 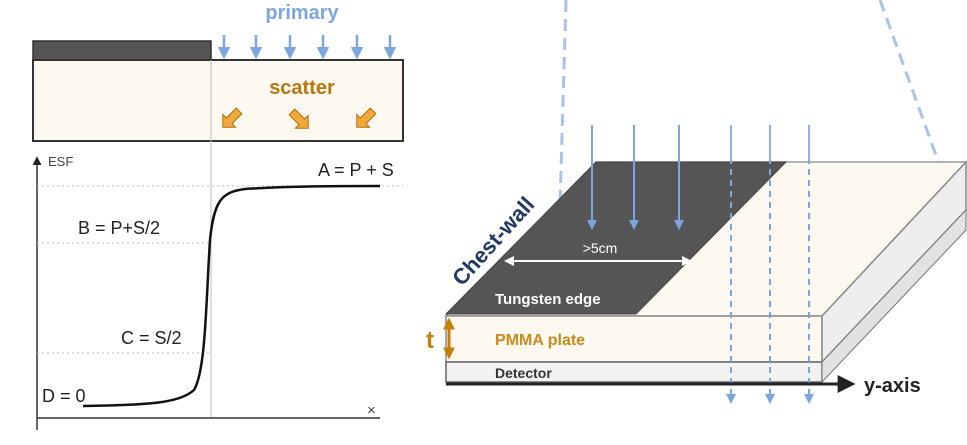 I want to click on thickness-label: t, so click(x=430, y=340).